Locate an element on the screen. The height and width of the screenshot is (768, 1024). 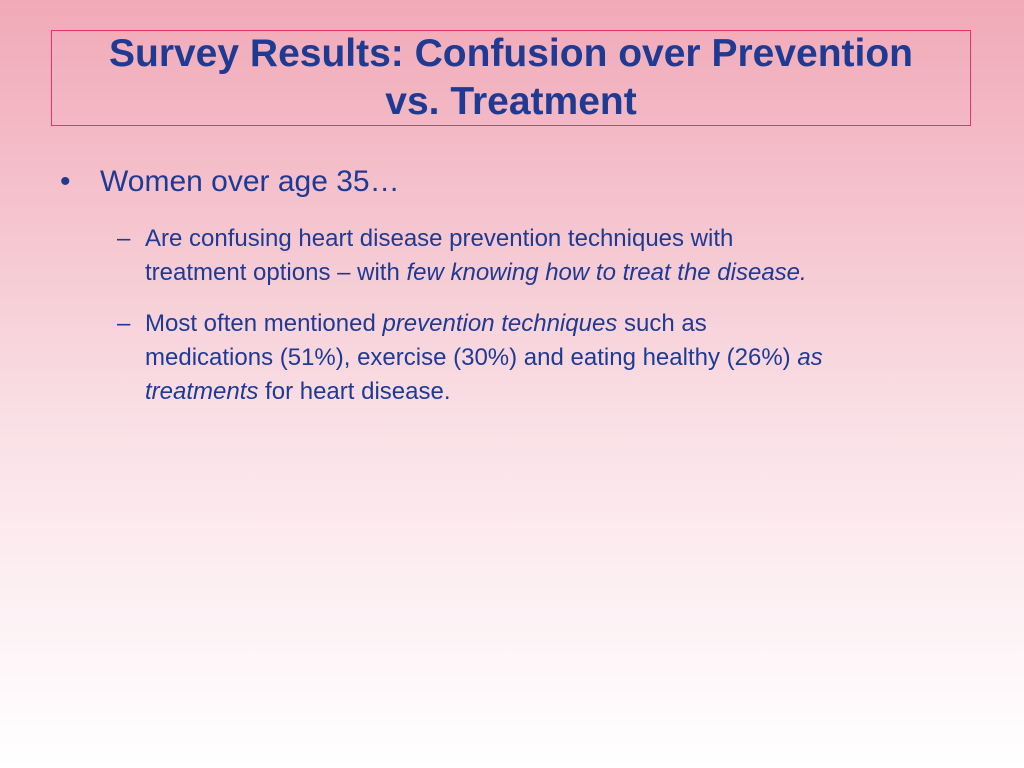
subbullet-2-emphasis-3: treatments is located at coordinates (202, 391).